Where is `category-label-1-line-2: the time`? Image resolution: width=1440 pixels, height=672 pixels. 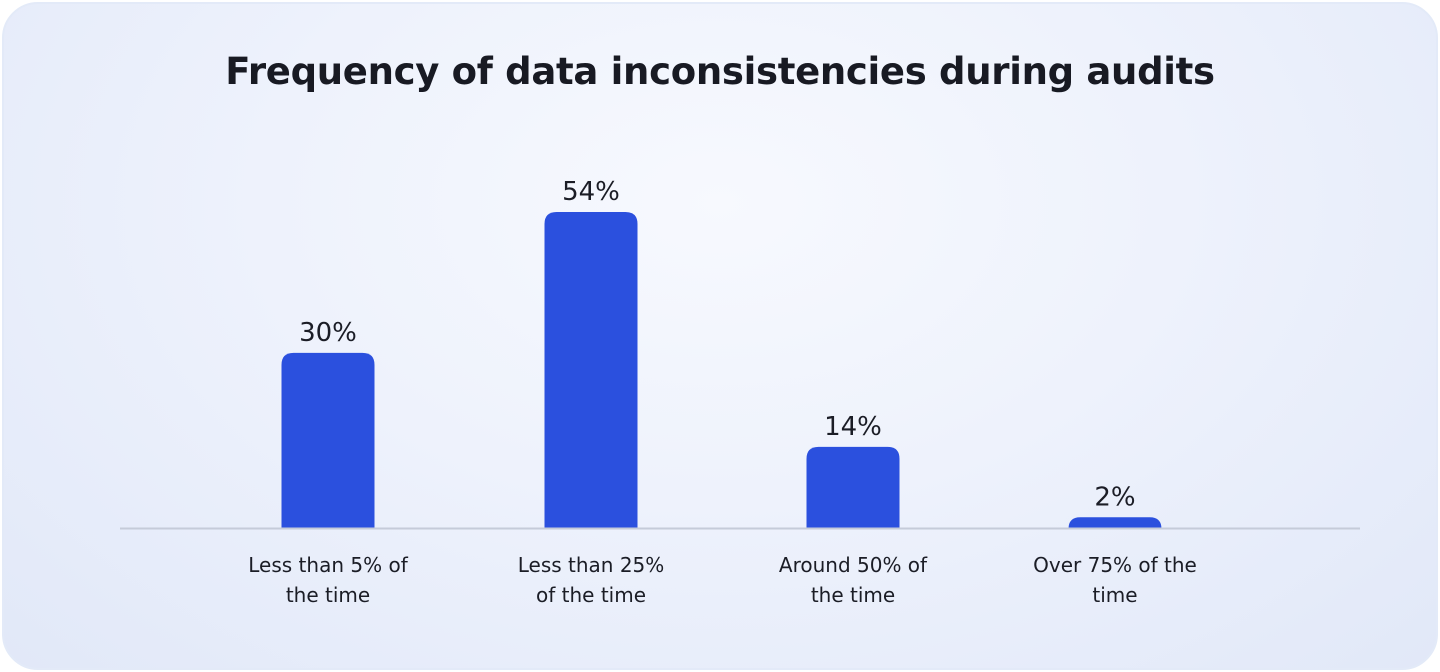
category-label-1-line-2: the time is located at coordinates (328, 595).